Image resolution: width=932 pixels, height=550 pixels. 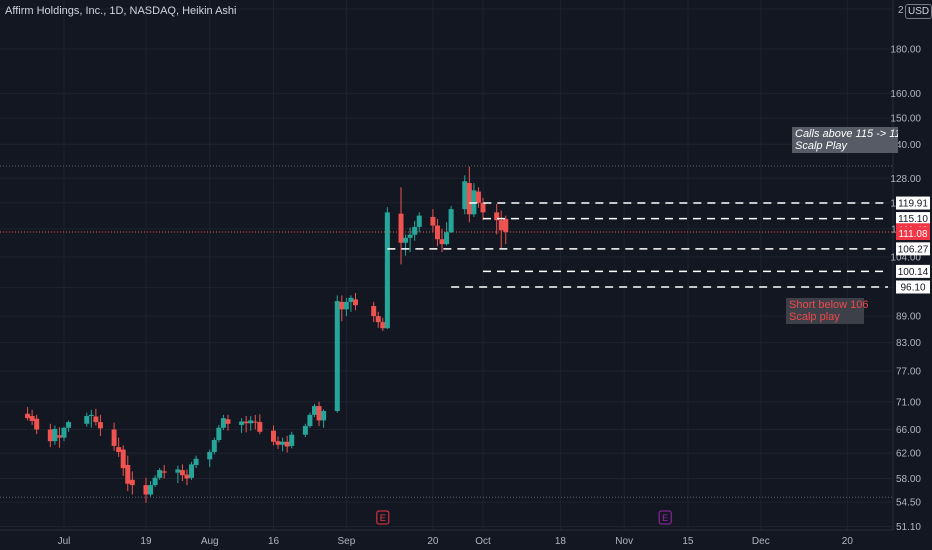 What do you see at coordinates (908, 343) in the screenshot?
I see `price-tick-label: 83.00` at bounding box center [908, 343].